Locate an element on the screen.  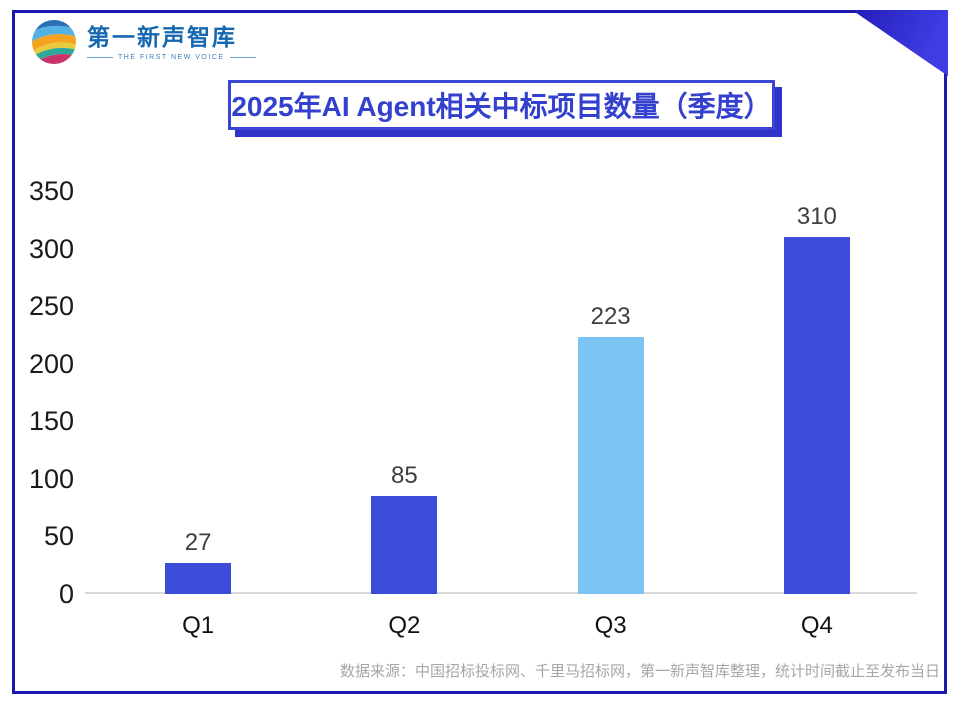
data-source-note: 数据来源：中国招标投标网、千里马招标网，第一新声智库整理，统计时间截止至发布当日 is located at coordinates (639, 671).